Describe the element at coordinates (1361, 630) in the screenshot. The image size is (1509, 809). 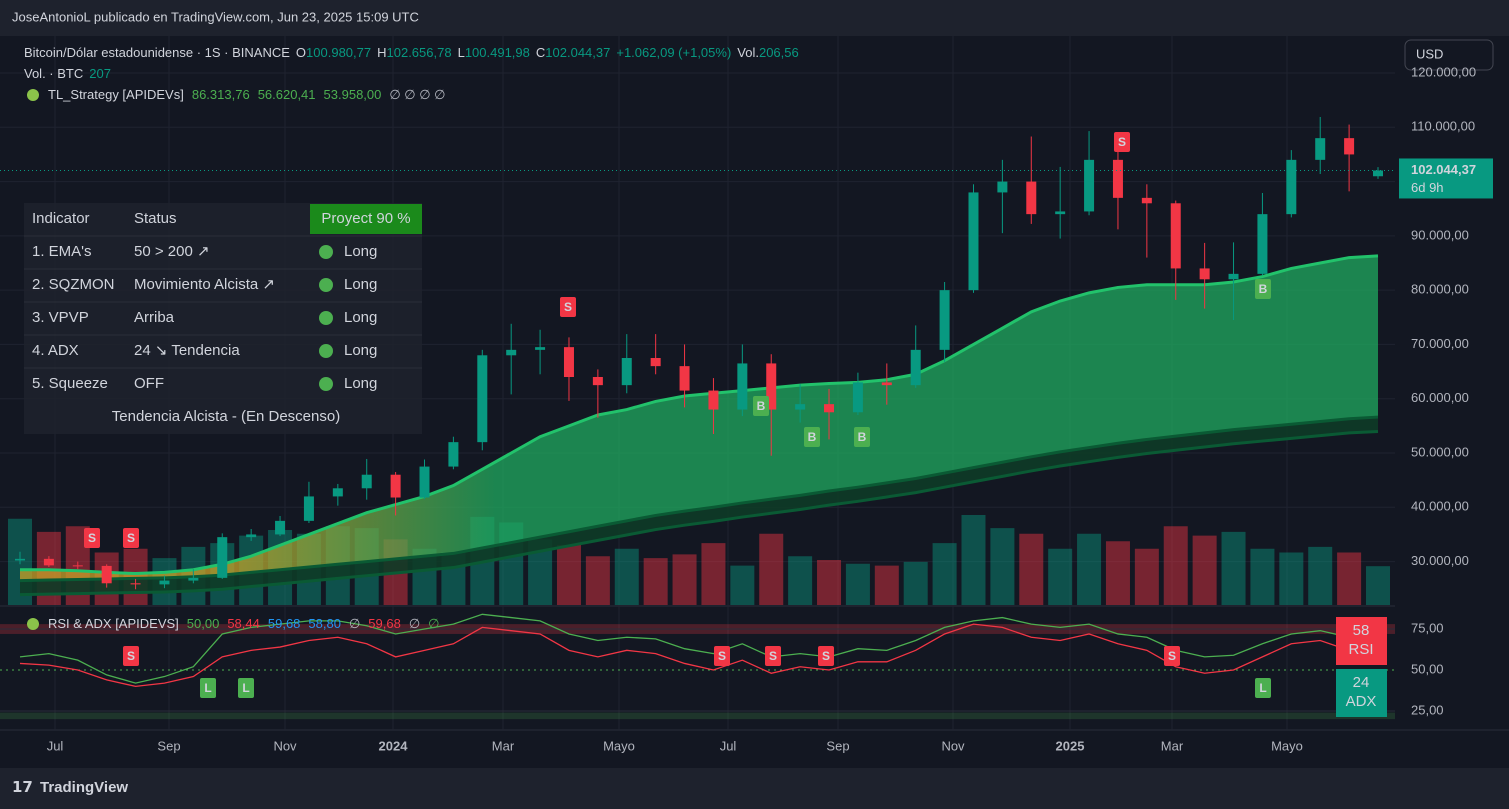
I see `rsi-badge-value: 58` at that location.